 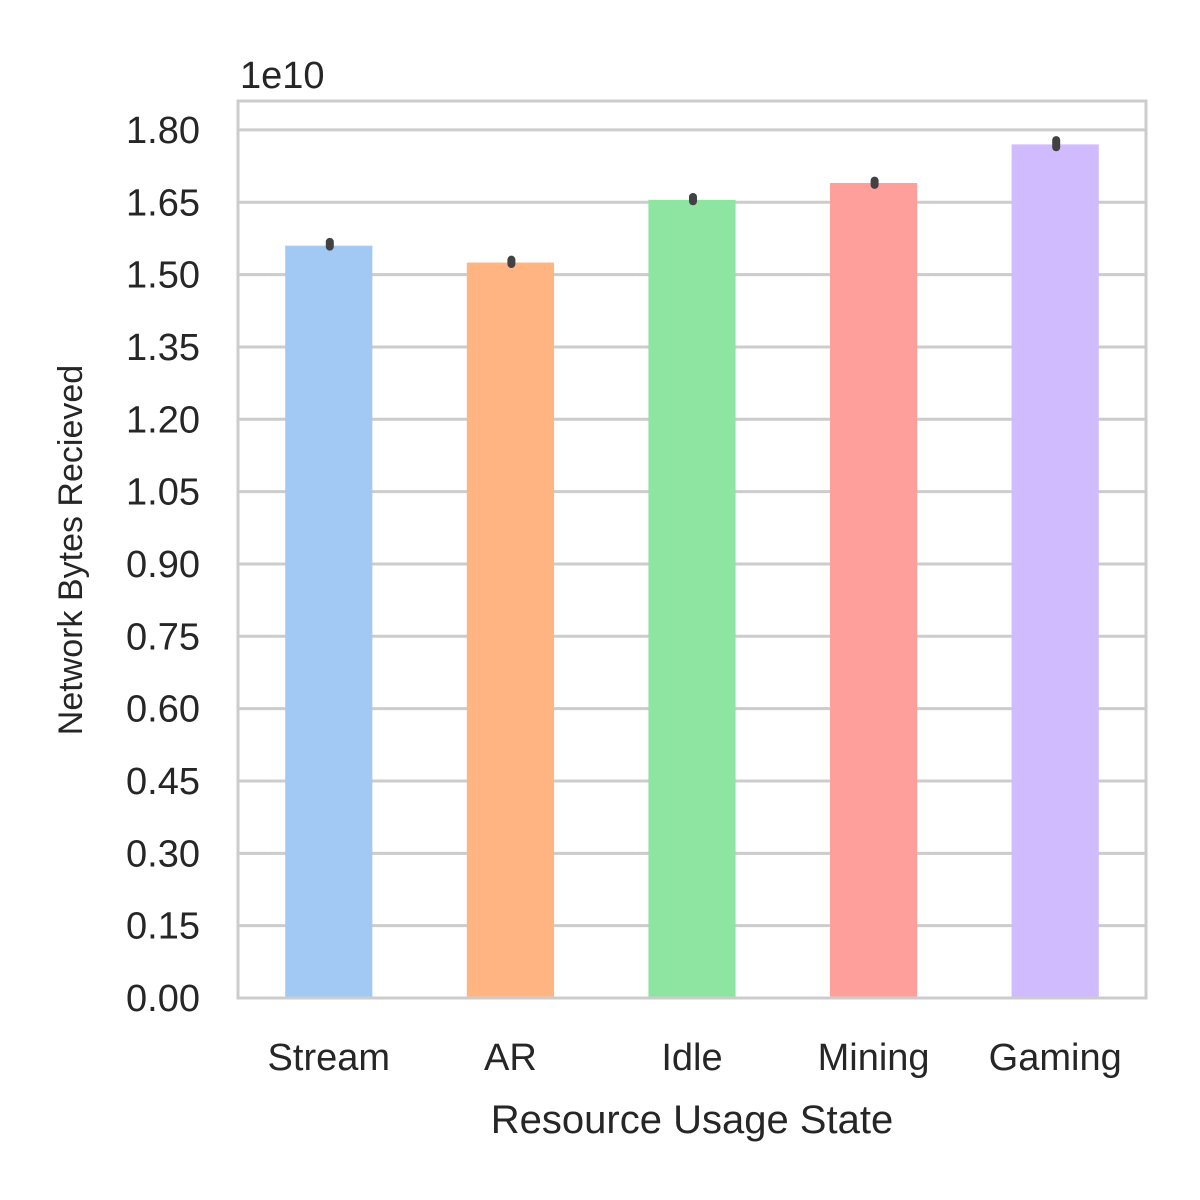 What do you see at coordinates (874, 1058) in the screenshot?
I see `x-tick-label: Mining` at bounding box center [874, 1058].